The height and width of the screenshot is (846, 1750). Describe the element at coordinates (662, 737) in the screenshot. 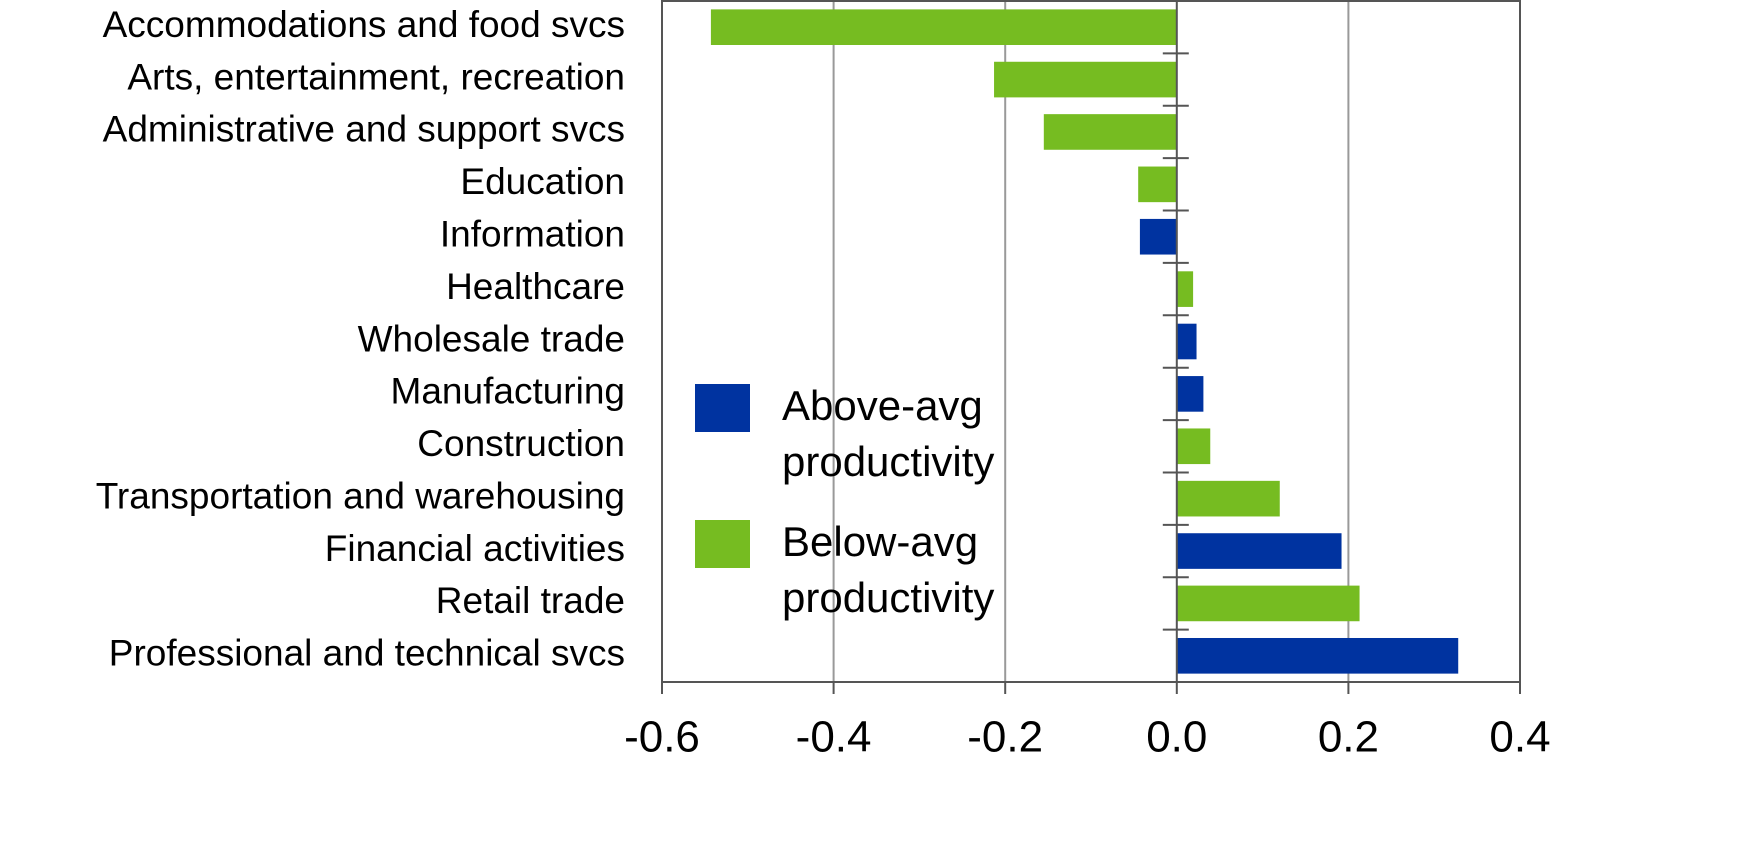

I see `x-tick-label: -0.6` at that location.